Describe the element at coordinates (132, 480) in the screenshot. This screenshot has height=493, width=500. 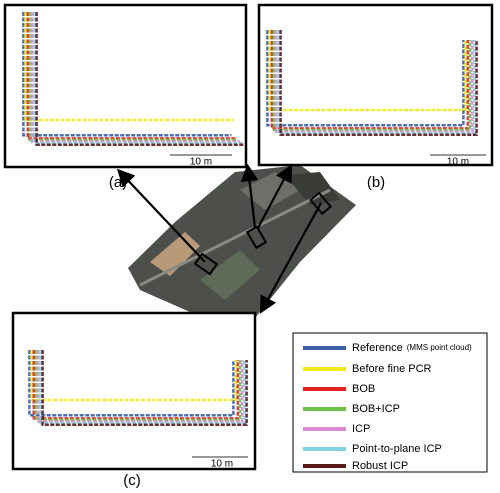
I see `panel-label: (c)` at that location.